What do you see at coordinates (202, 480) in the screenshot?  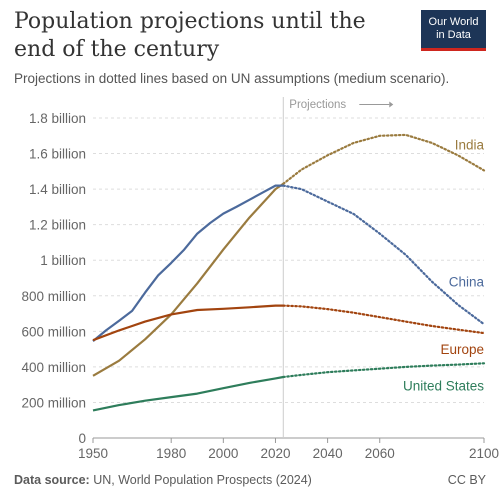 I see `data-source-text: UN, World Population Prospects (2024)` at bounding box center [202, 480].